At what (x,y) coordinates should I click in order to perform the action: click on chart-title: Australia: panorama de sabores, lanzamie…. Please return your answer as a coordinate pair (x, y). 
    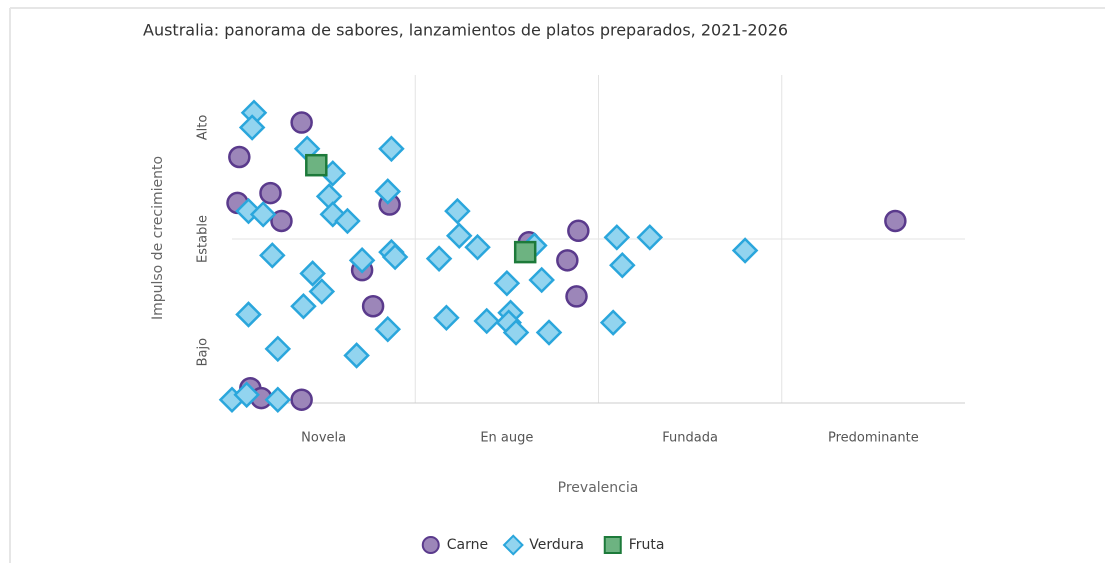
    Looking at the image, I should click on (465, 30).